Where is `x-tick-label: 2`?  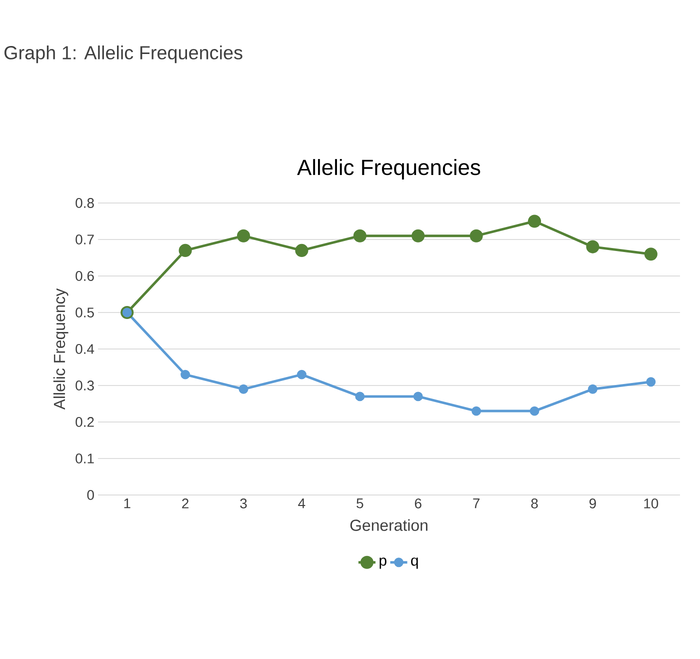
x-tick-label: 2 is located at coordinates (185, 503).